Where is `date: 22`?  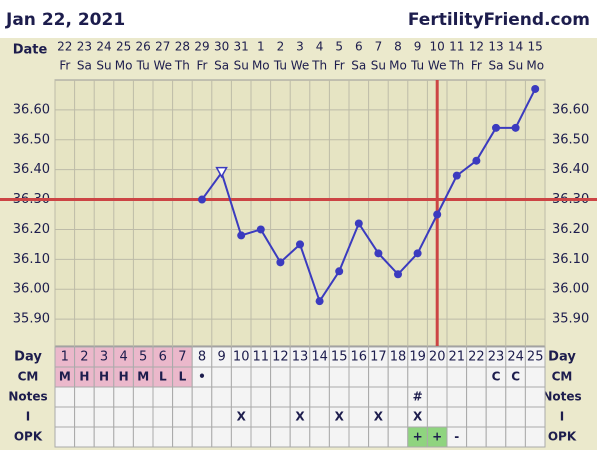
date: 22 is located at coordinates (64, 47).